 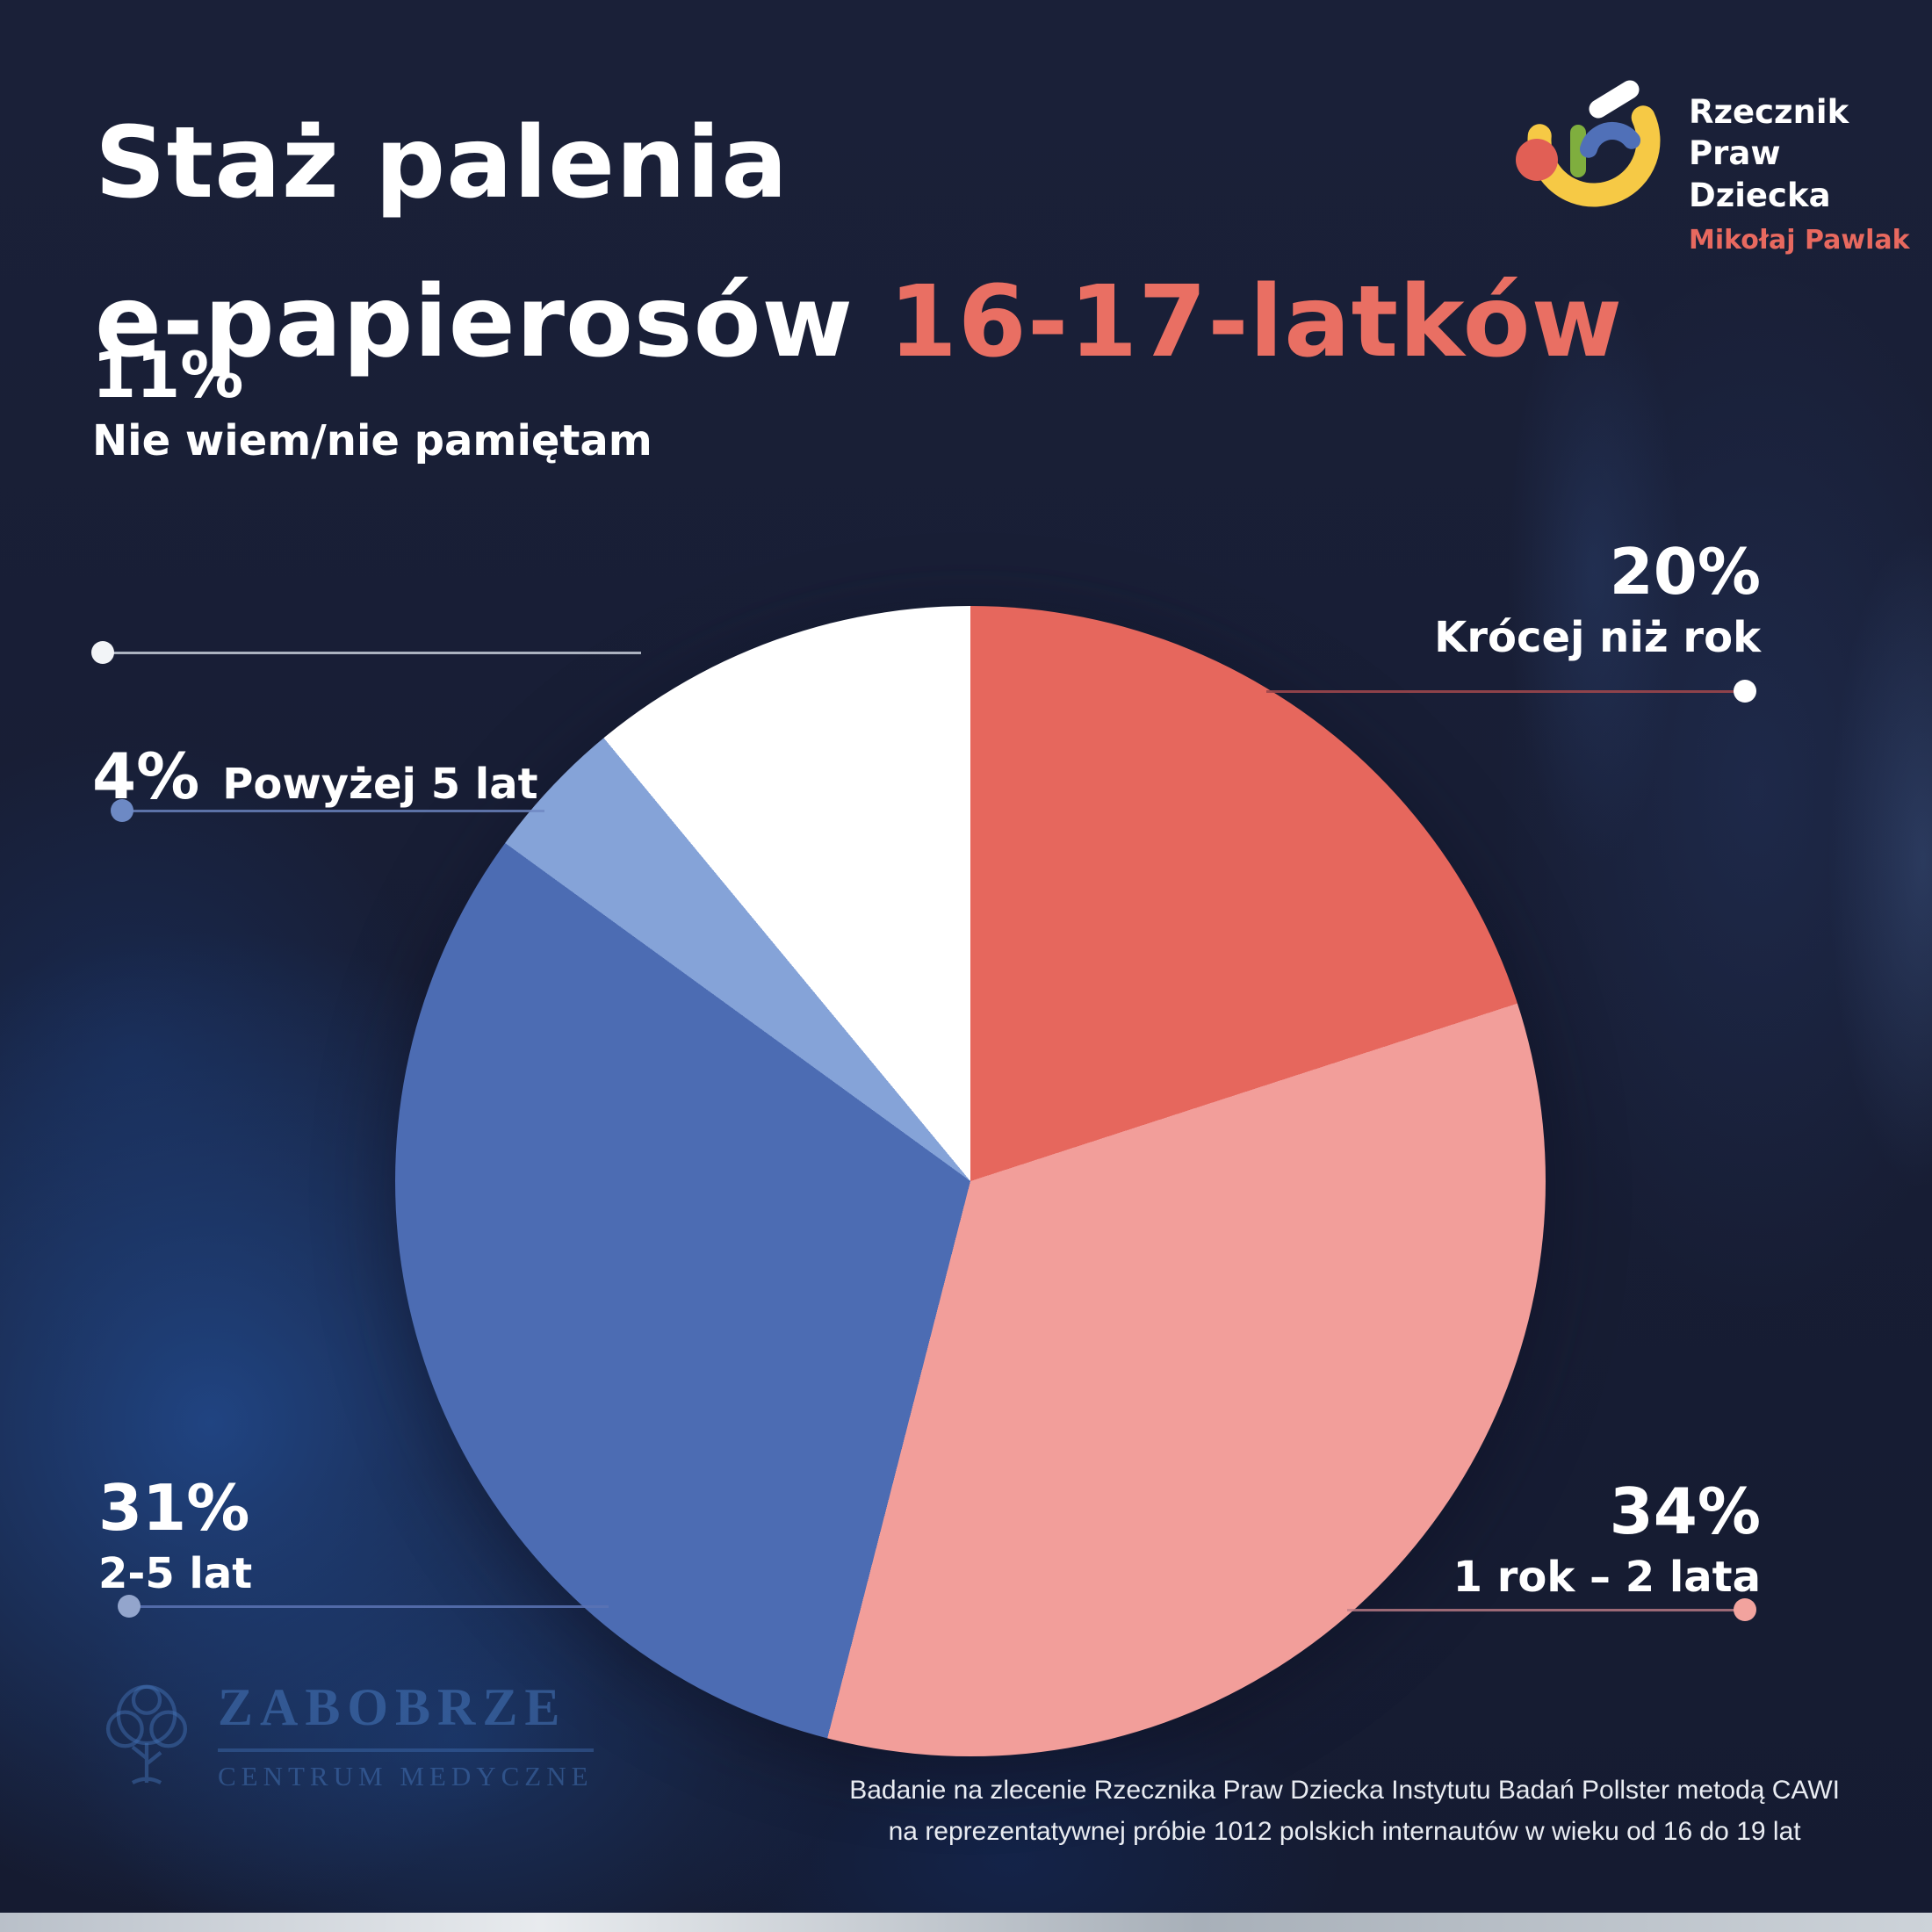 What do you see at coordinates (1769, 112) in the screenshot?
I see `logo-org-line1: Rzecznik` at bounding box center [1769, 112].